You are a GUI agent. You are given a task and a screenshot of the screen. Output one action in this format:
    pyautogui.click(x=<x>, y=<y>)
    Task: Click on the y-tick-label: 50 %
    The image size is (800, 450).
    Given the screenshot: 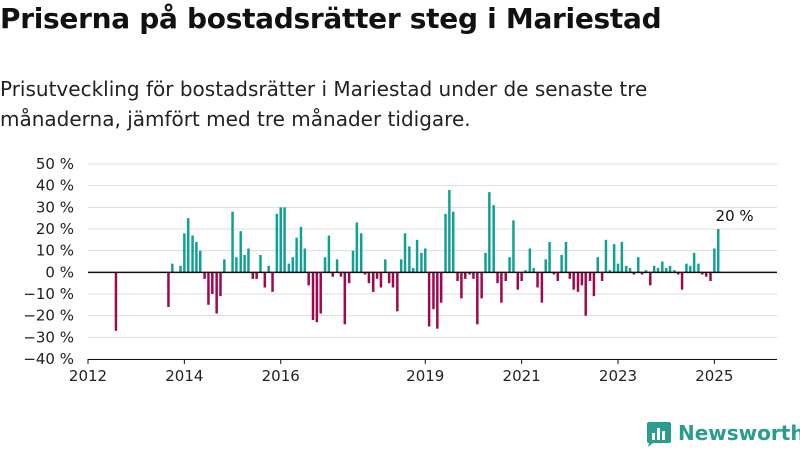 What is the action you would take?
    pyautogui.click(x=55, y=164)
    